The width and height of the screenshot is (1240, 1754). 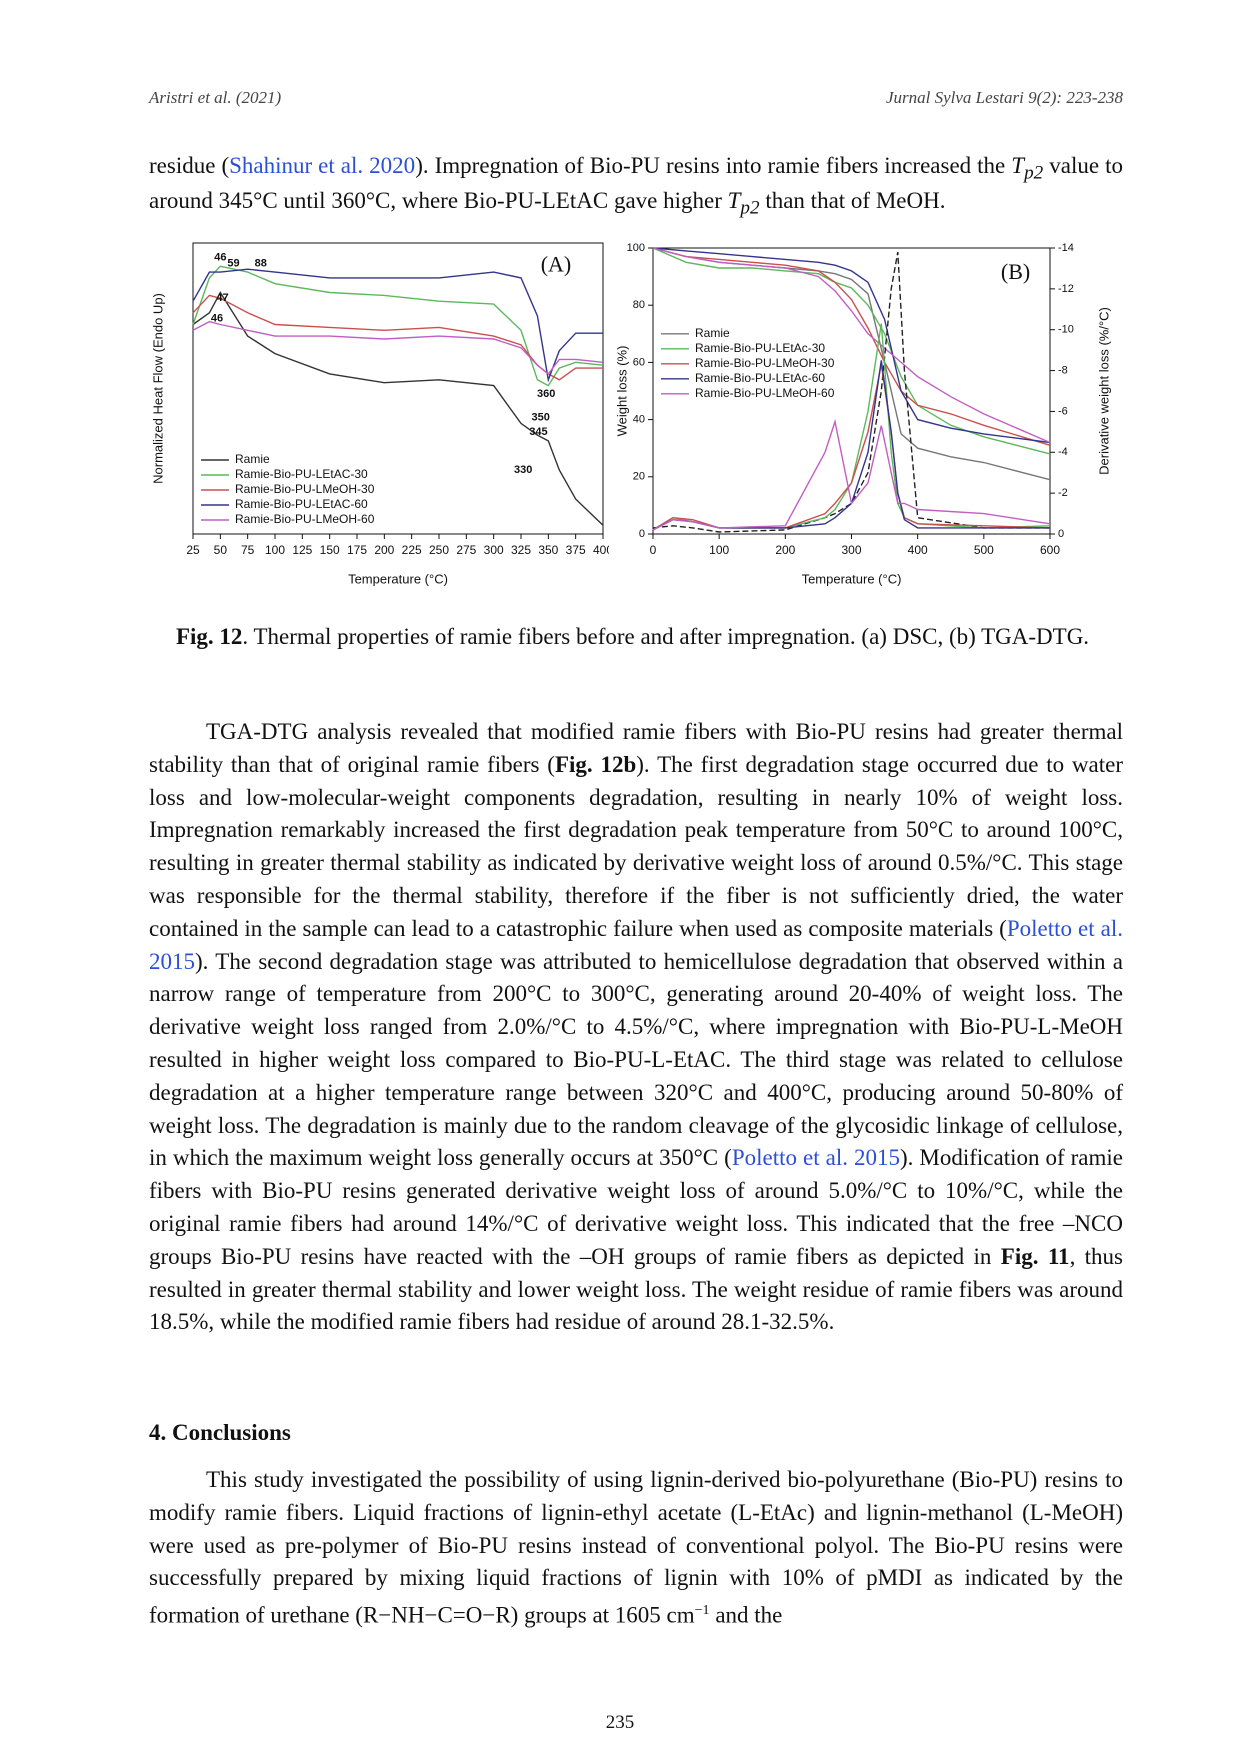 What do you see at coordinates (193, 550) in the screenshot?
I see `x-tick-label: 25` at bounding box center [193, 550].